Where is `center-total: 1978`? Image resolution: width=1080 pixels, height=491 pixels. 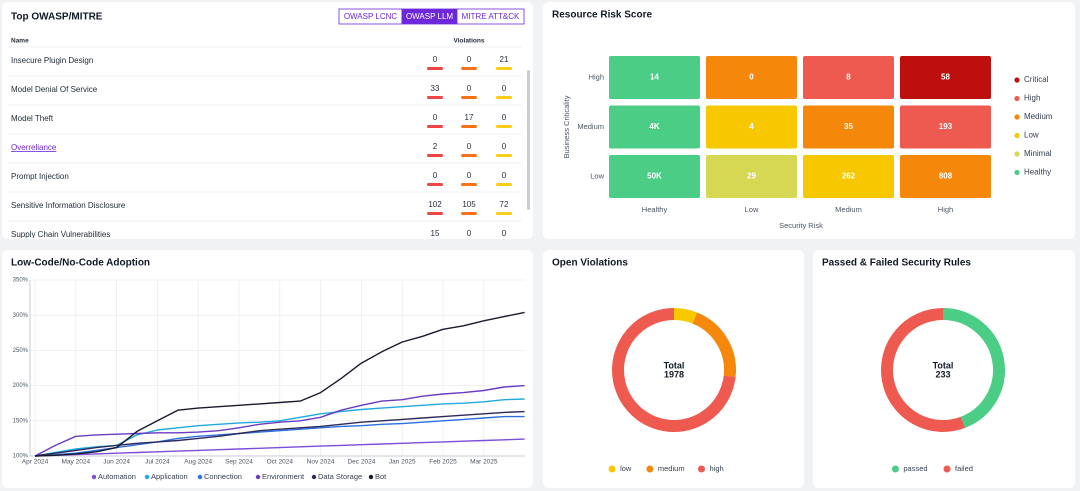
center-total: 1978 is located at coordinates (674, 374).